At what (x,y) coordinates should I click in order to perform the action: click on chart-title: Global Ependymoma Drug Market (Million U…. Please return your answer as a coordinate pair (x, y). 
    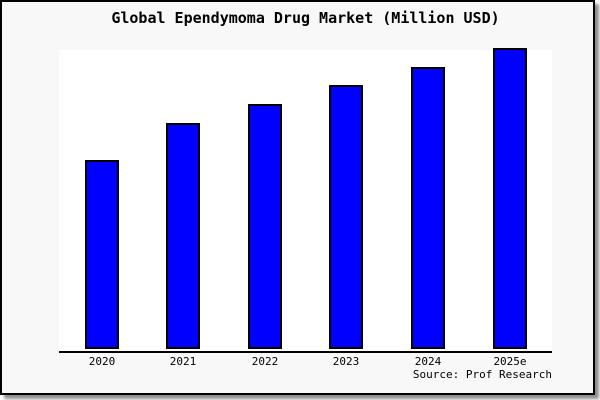
    Looking at the image, I should click on (305, 18).